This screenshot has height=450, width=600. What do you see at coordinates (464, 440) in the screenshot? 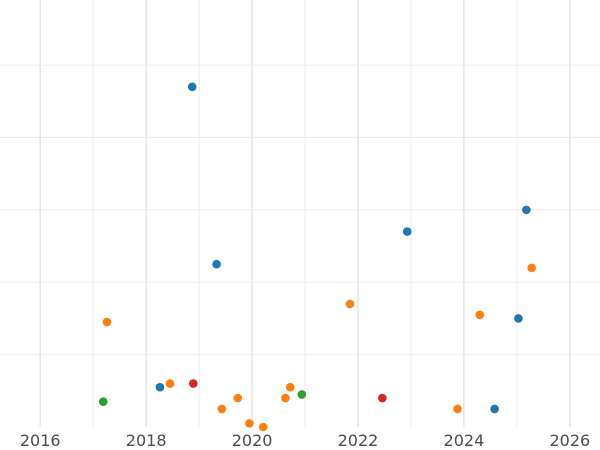
I see `x-tick-label: 2024` at bounding box center [464, 440].